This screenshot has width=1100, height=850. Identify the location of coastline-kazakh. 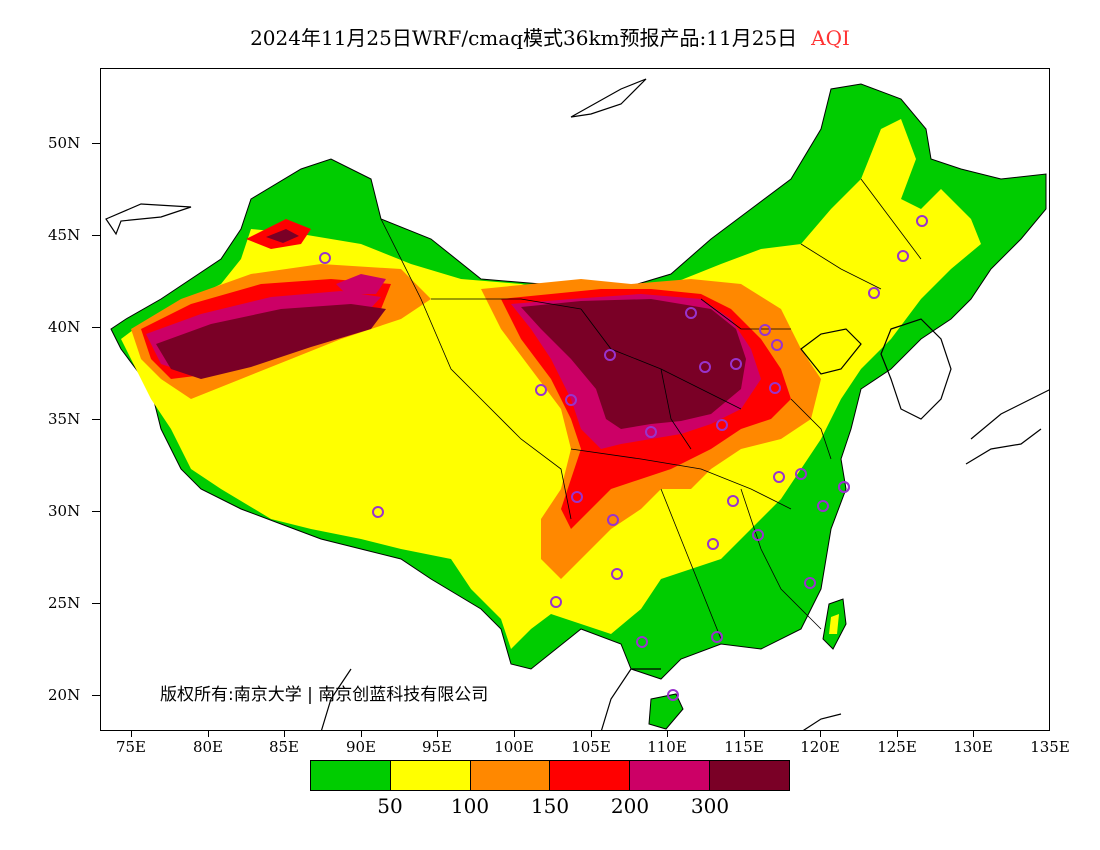
(148, 219).